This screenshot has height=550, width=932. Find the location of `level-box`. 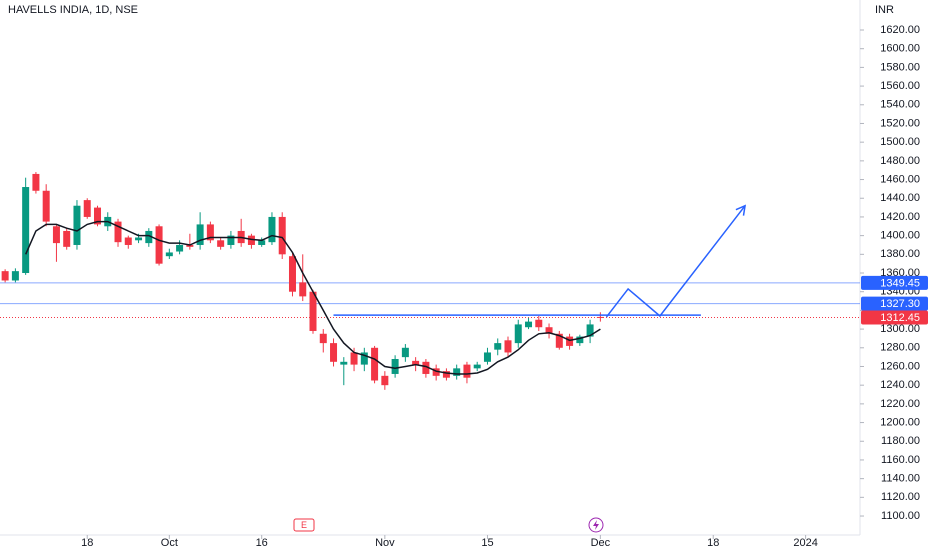

level-box is located at coordinates (894, 303).